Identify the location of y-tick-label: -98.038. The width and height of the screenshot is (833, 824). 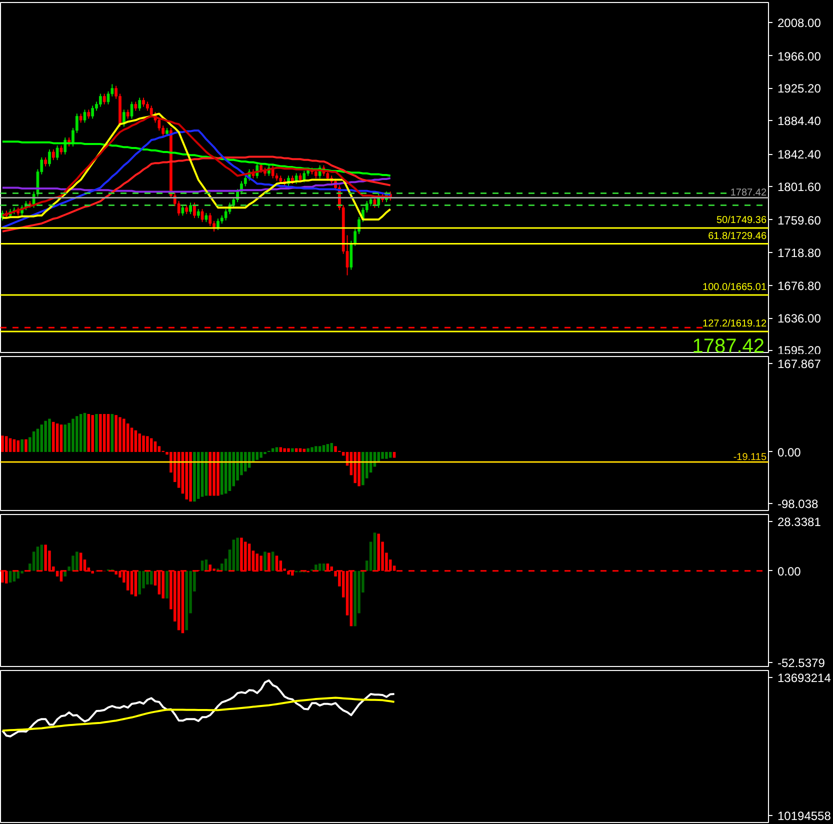
(798, 504).